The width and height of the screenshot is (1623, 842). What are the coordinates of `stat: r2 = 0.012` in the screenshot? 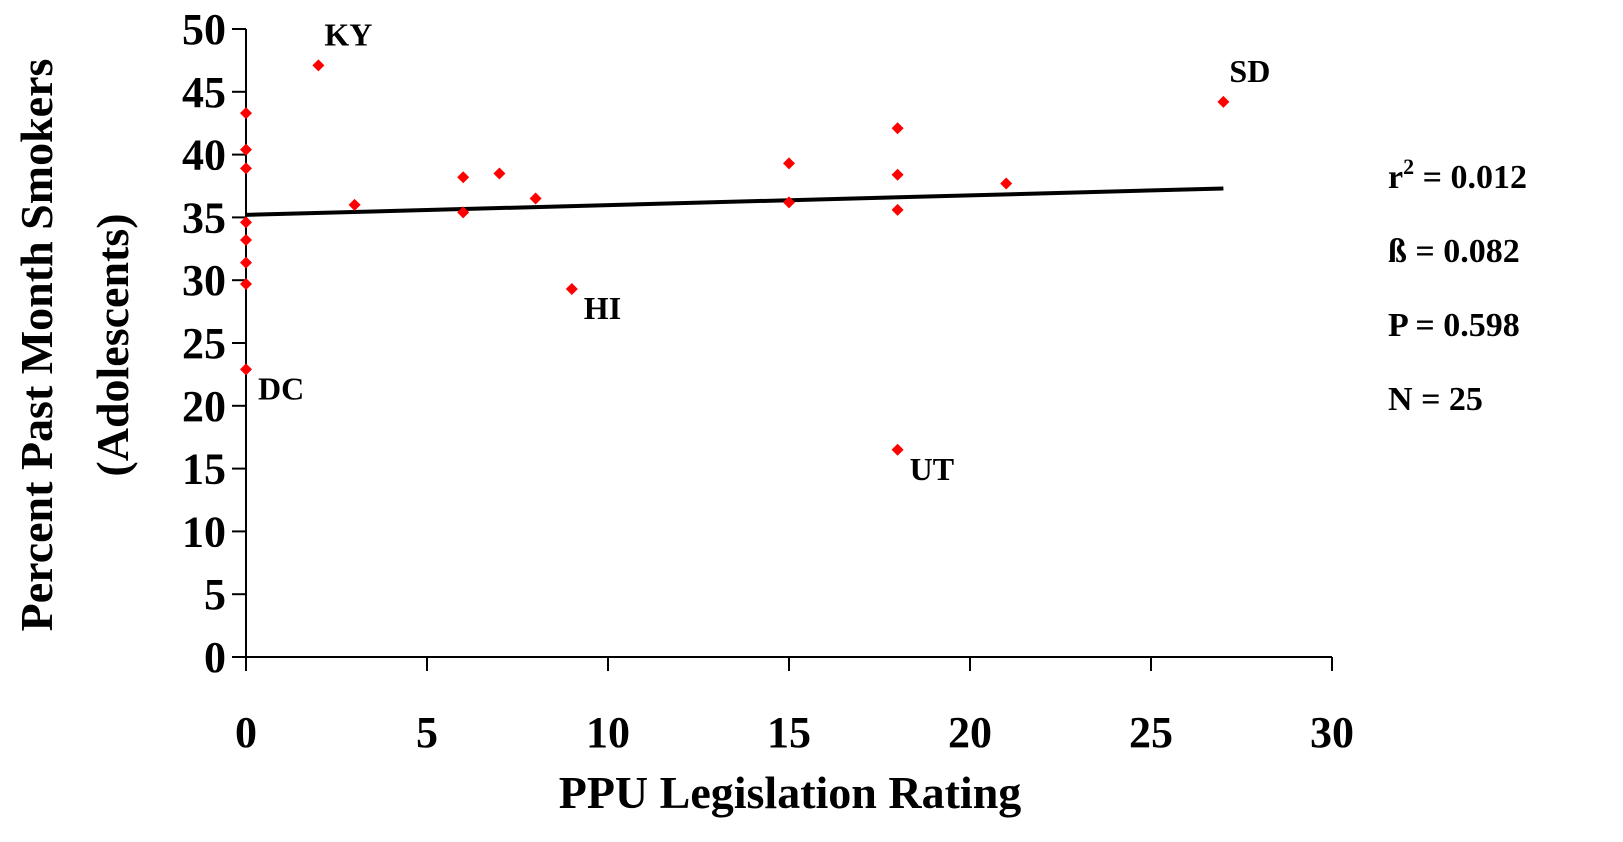 It's located at (1457, 175).